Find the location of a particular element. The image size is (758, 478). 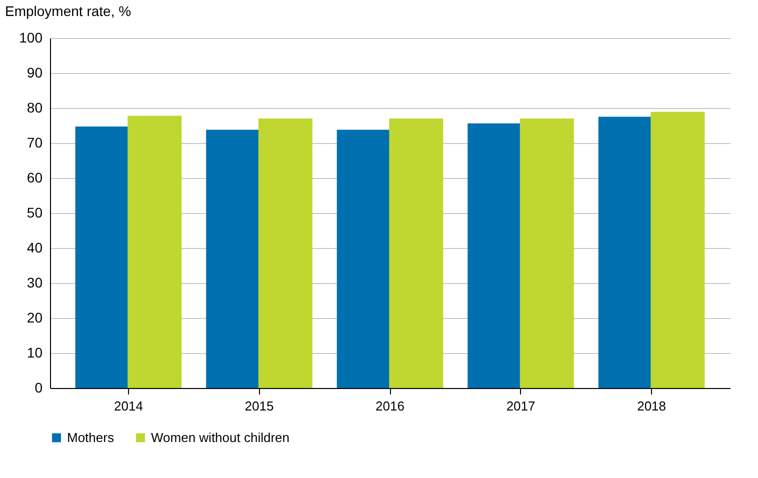

y-tick-label: 70 is located at coordinates (34, 142).